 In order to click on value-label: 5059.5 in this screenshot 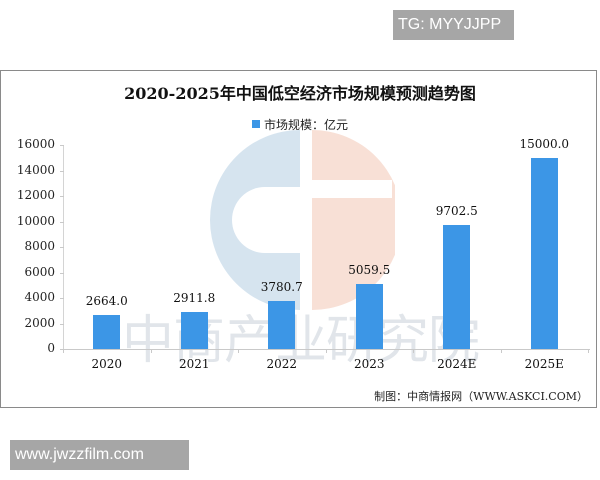, I will do `click(369, 270)`.